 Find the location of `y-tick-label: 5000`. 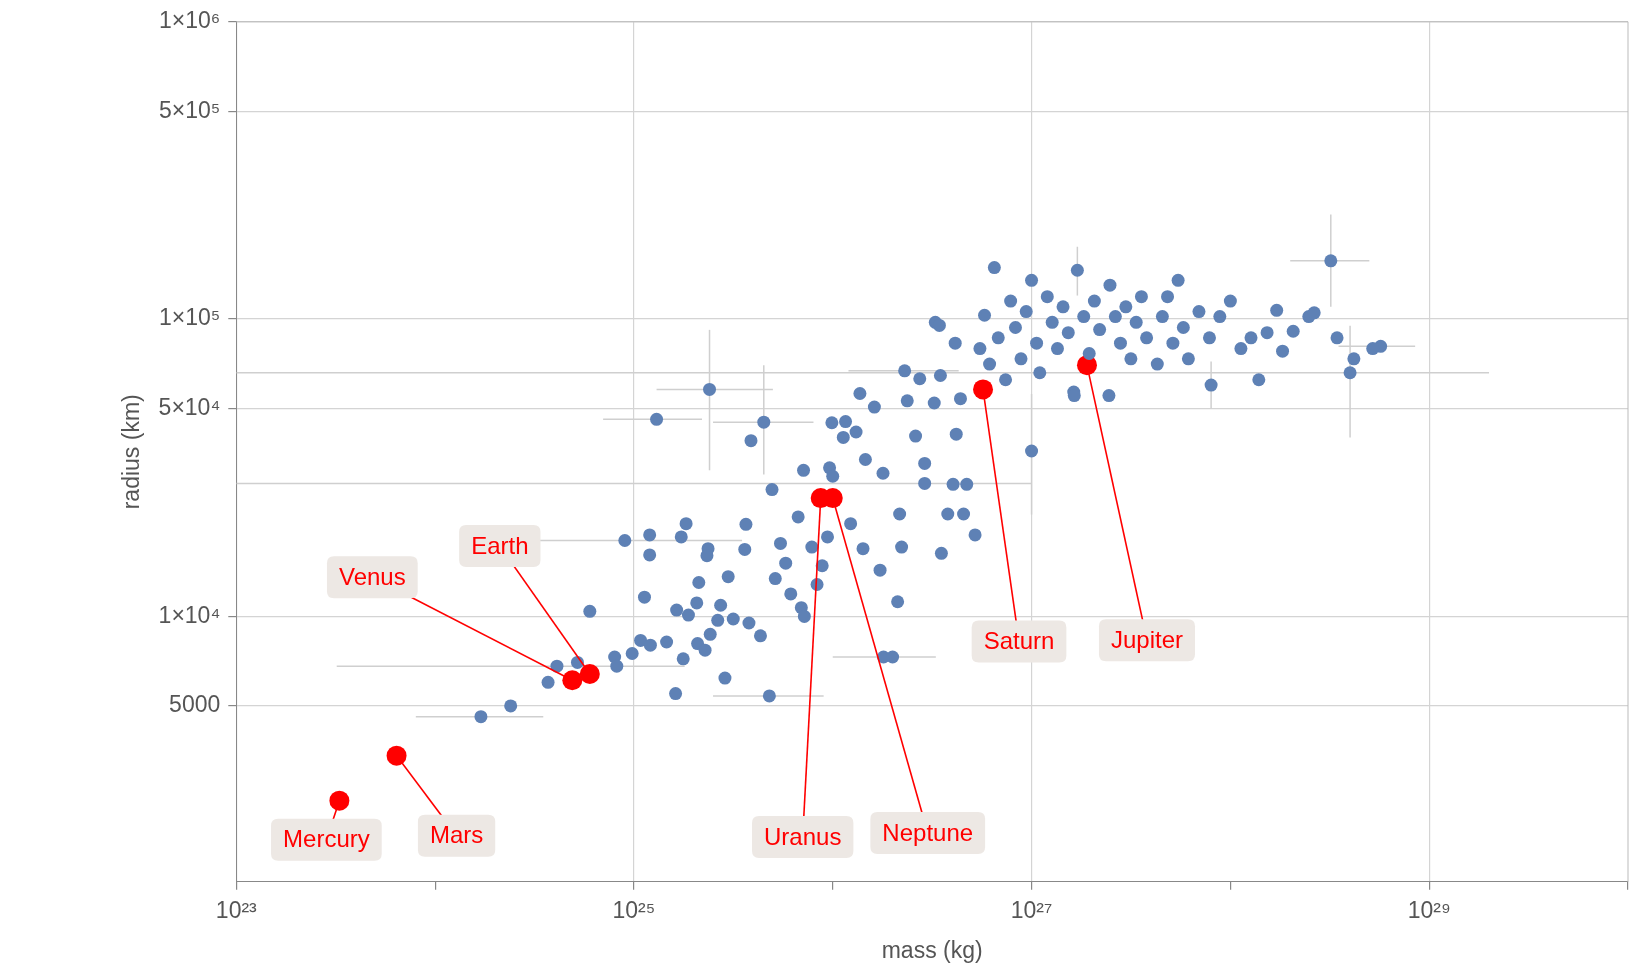

y-tick-label: 5000 is located at coordinates (195, 704).